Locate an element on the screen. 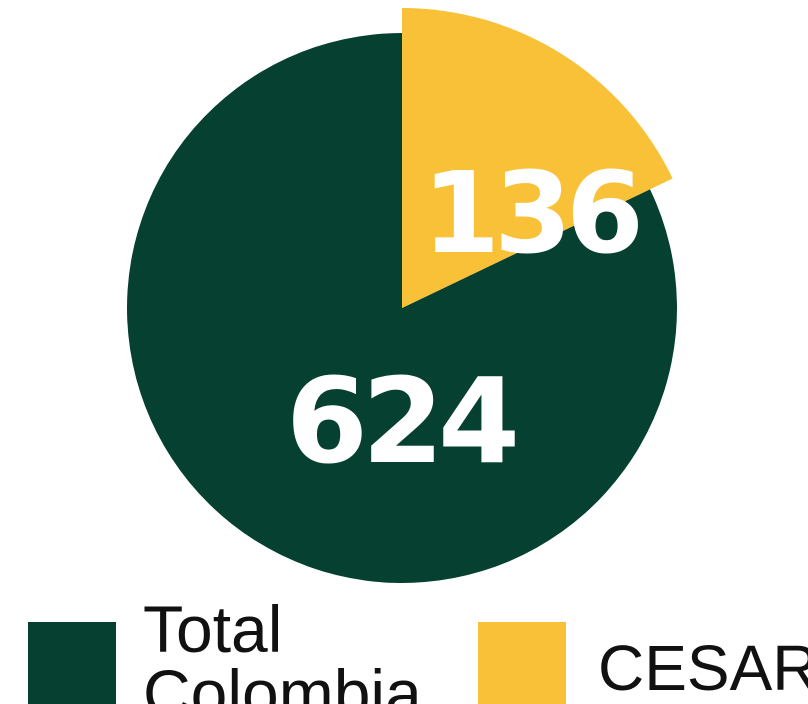 This screenshot has width=808, height=704. legend-label-total-colombia-line1: Total is located at coordinates (212, 629).